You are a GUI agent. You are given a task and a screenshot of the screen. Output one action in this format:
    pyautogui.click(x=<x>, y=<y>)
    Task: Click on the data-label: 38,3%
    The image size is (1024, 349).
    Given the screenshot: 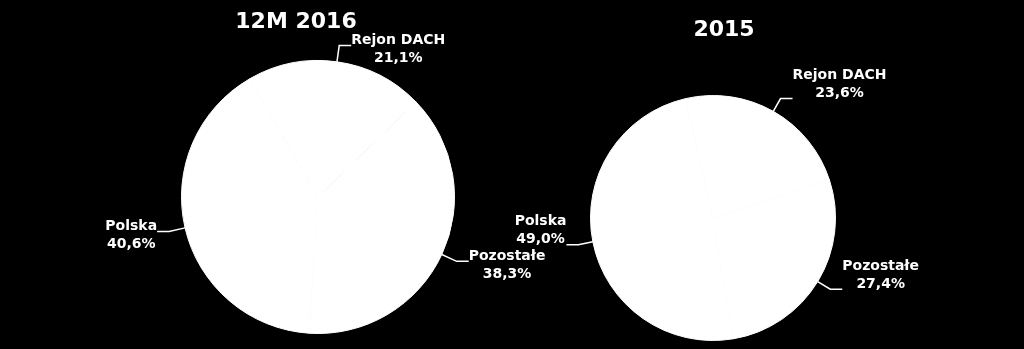 What is the action you would take?
    pyautogui.click(x=507, y=273)
    